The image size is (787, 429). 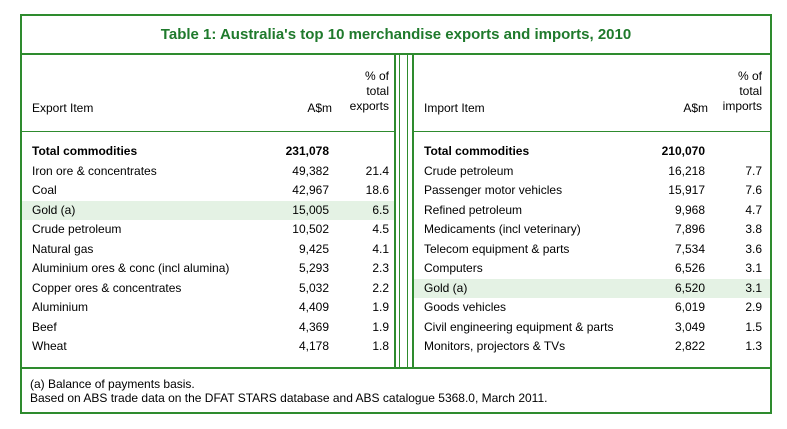 What do you see at coordinates (60, 307) in the screenshot?
I see `export-item: Aluminium` at bounding box center [60, 307].